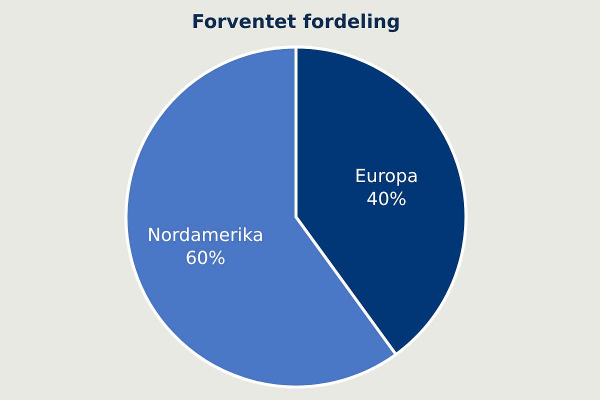  What do you see at coordinates (296, 22) in the screenshot?
I see `chart-title: Forventet fordeling` at bounding box center [296, 22].